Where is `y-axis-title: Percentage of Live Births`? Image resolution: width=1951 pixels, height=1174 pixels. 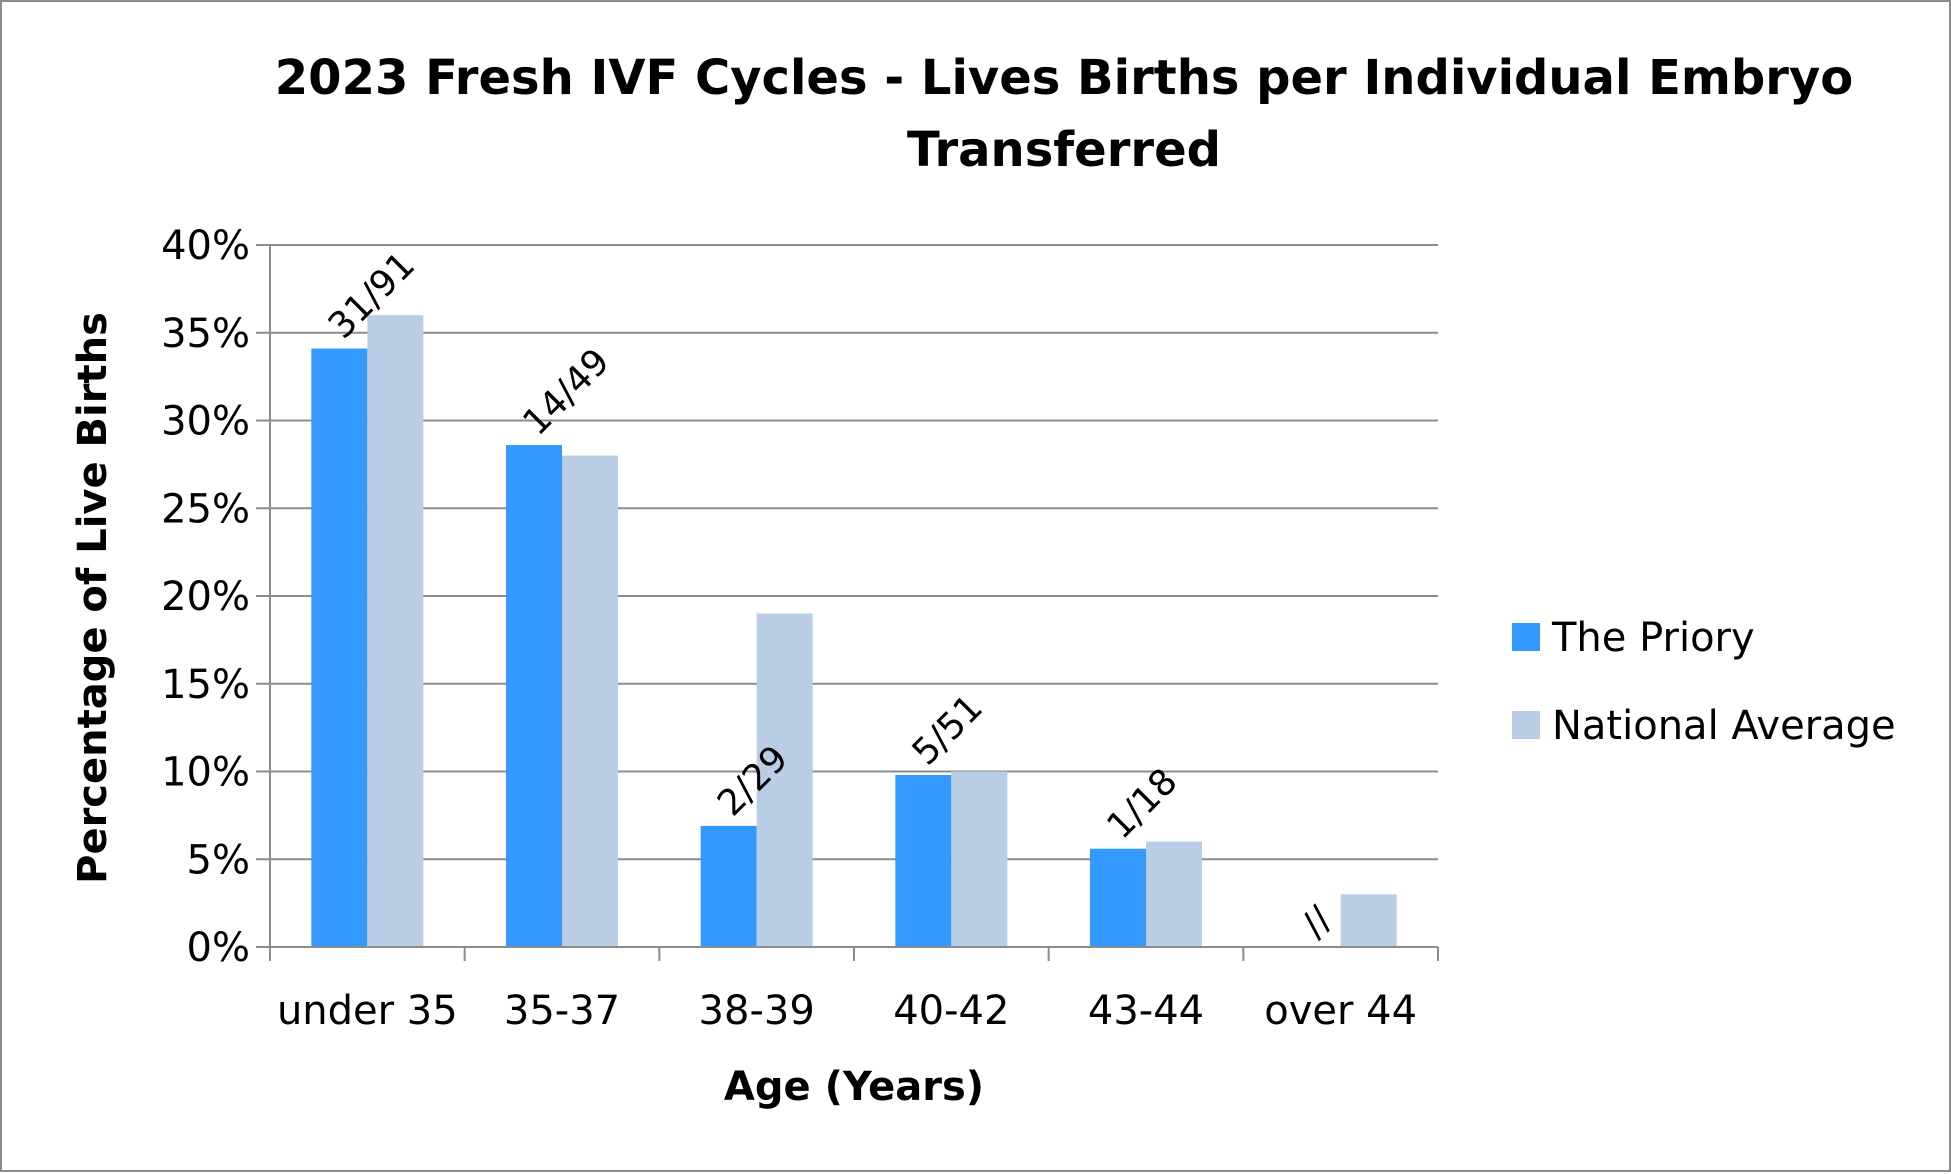
y-axis-title: Percentage of Live Births is located at coordinates (93, 598).